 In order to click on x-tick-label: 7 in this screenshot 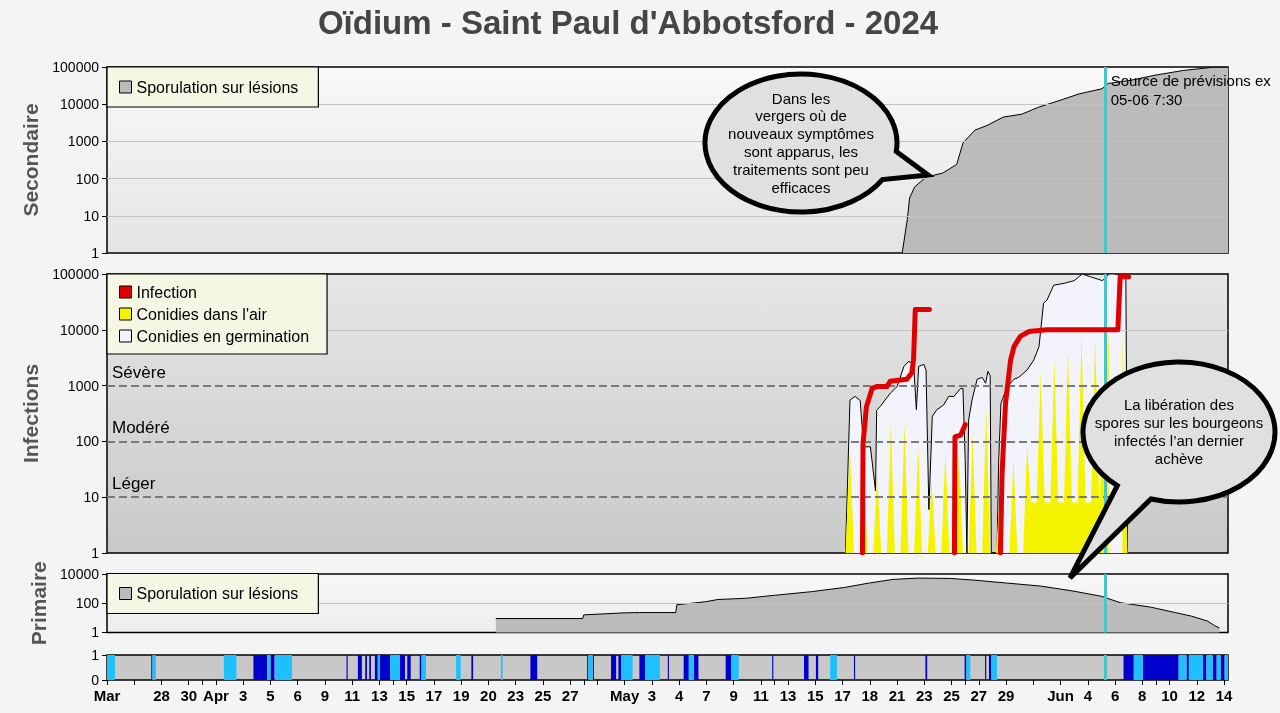, I will do `click(706, 695)`.